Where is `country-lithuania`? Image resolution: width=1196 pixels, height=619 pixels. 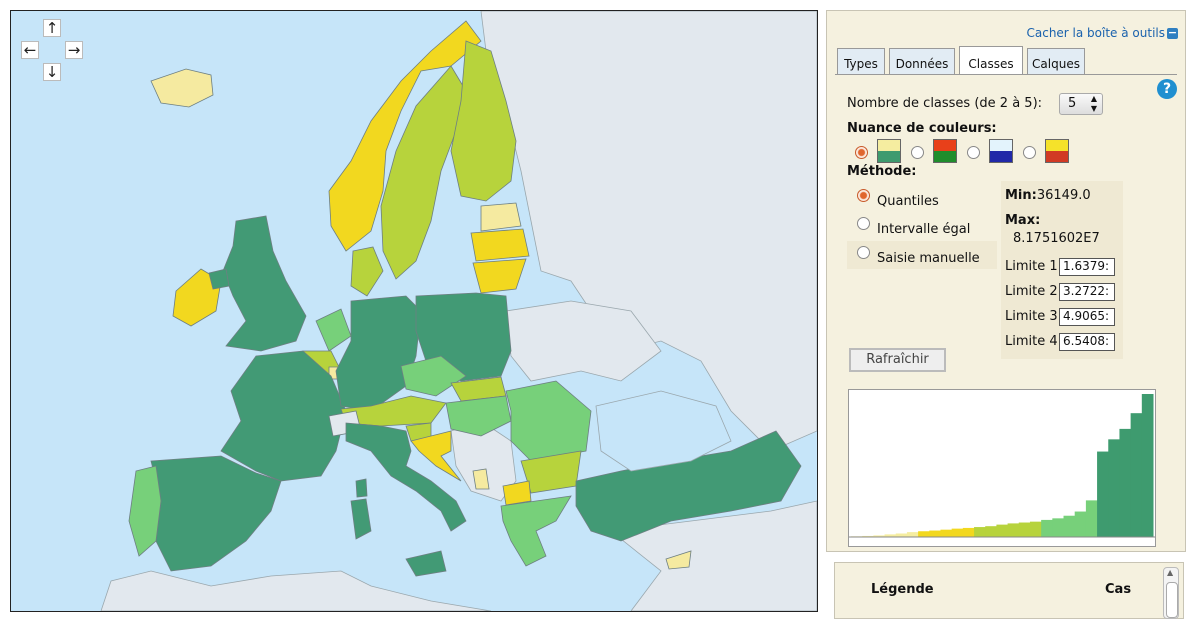
country-lithuania is located at coordinates (499, 276).